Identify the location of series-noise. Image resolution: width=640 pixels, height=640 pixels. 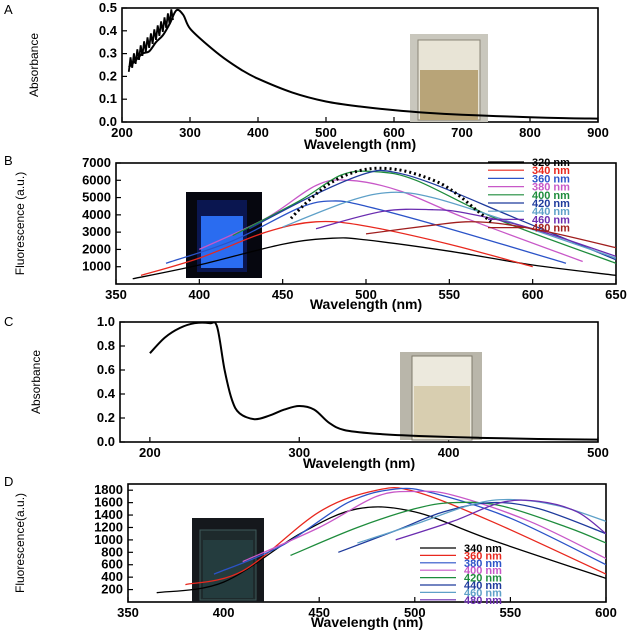
(150, 40).